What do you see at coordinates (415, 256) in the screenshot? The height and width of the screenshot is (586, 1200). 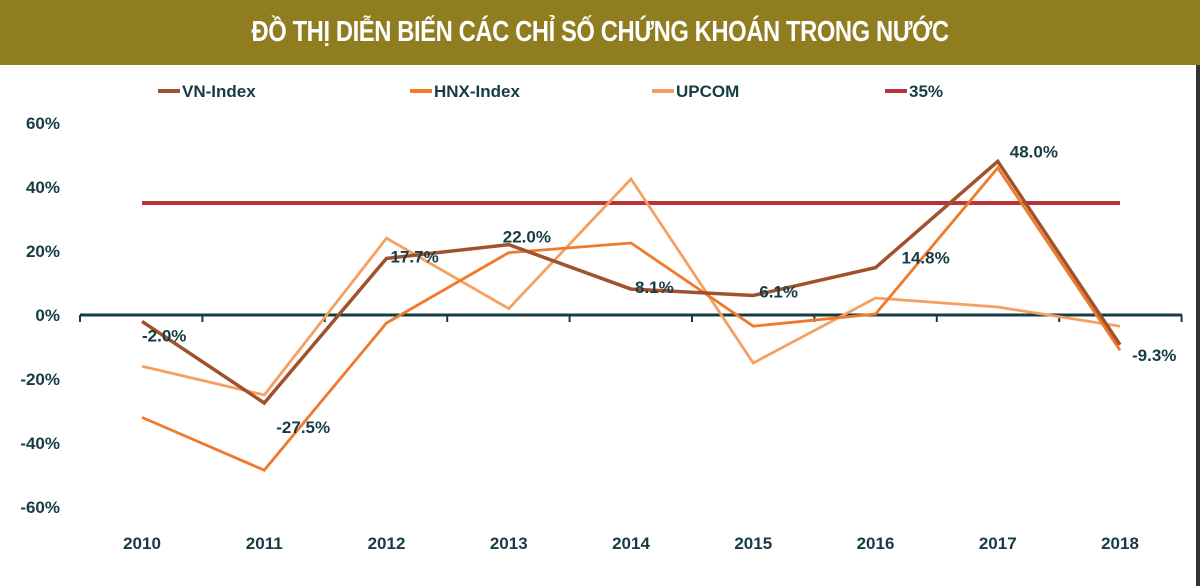 I see `data-label: 17.7%` at bounding box center [415, 256].